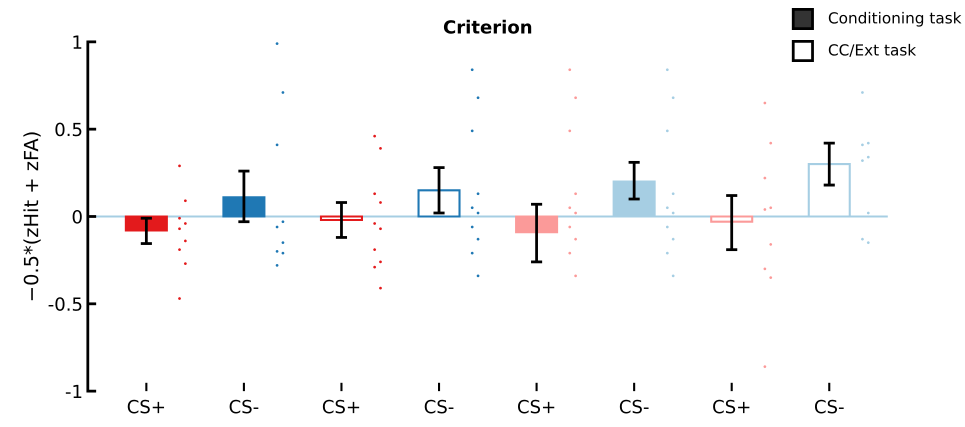 Image resolution: width=965 pixels, height=427 pixels. Describe the element at coordinates (65, 304) in the screenshot. I see `y-tick-label: -0.5` at that location.